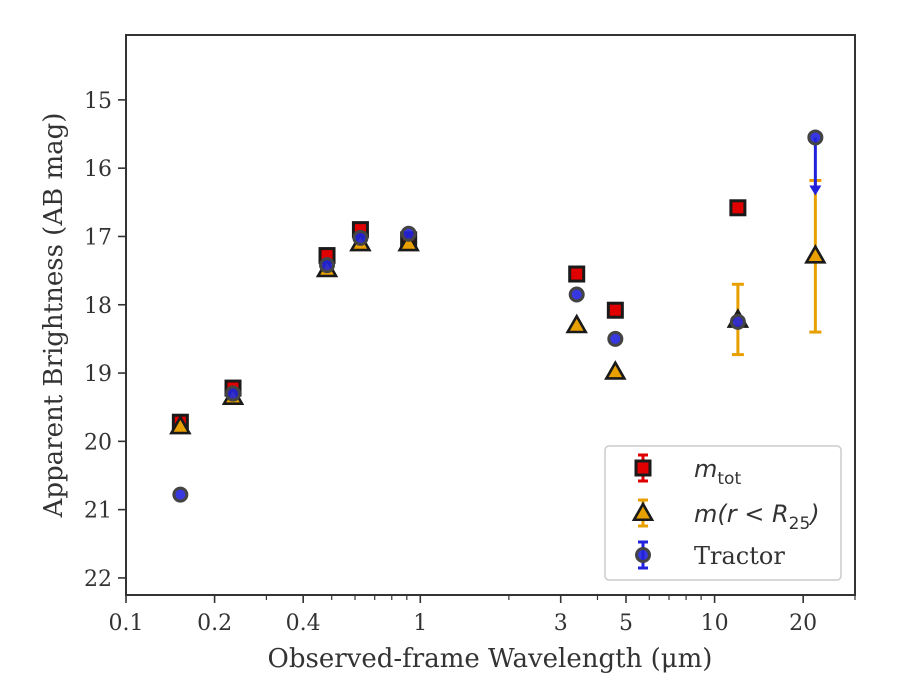 This screenshot has width=900, height=700. What do you see at coordinates (214, 623) in the screenshot?
I see `x-tick-label: 0.2` at bounding box center [214, 623].